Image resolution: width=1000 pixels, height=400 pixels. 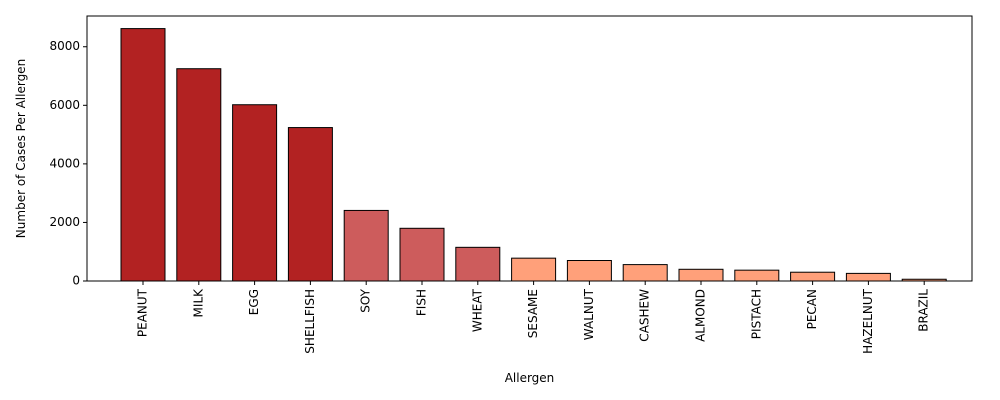 I want to click on bar-cashew, so click(x=645, y=273).